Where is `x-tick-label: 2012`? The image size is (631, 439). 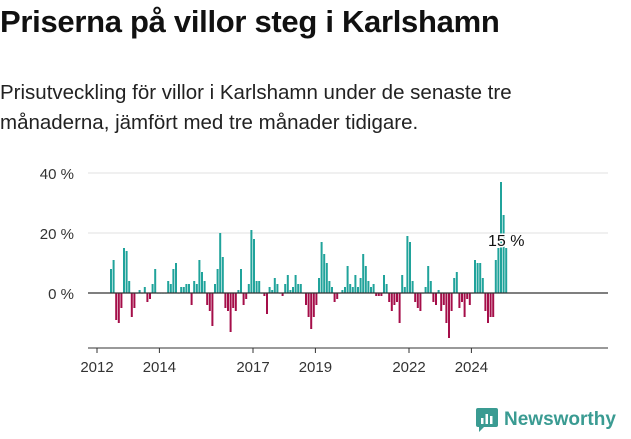 x-tick-label: 2012 is located at coordinates (96, 367).